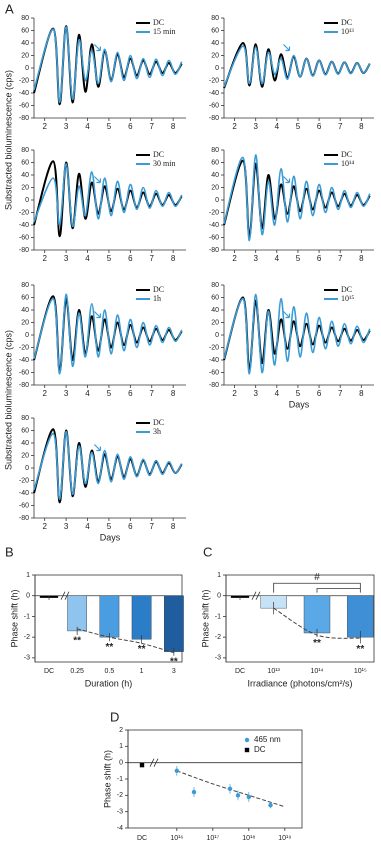 Image resolution: width=381 pixels, height=857 pixels. Describe the element at coordinates (273, 671) in the screenshot. I see `x-tick-label: 10¹³` at that location.